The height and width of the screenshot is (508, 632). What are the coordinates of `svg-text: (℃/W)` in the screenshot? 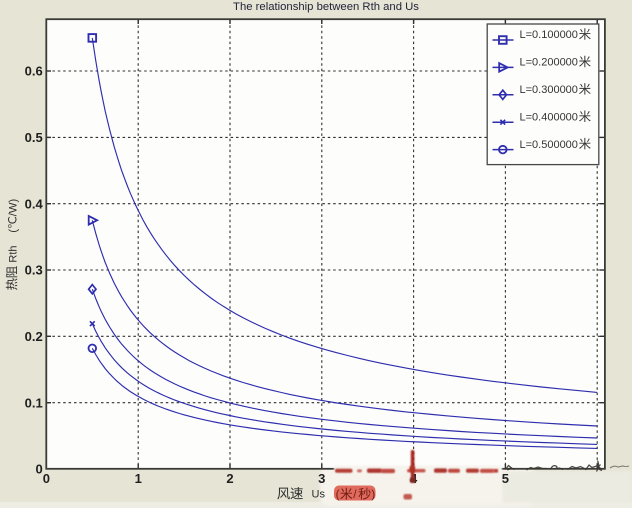 It's located at (13, 215).